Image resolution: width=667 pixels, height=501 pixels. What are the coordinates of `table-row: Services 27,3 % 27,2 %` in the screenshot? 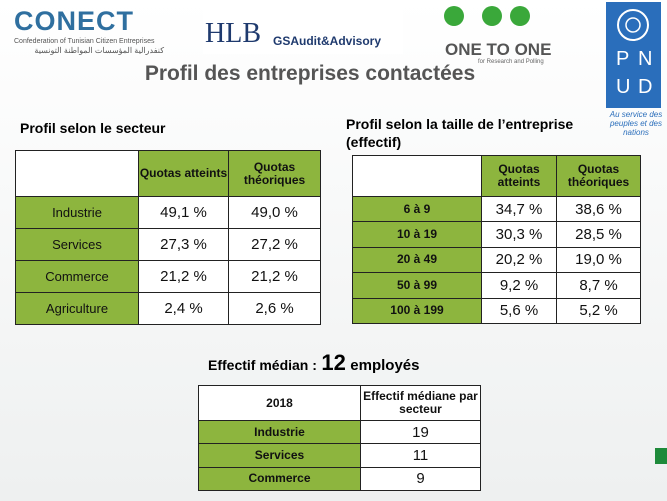 It's located at (168, 244).